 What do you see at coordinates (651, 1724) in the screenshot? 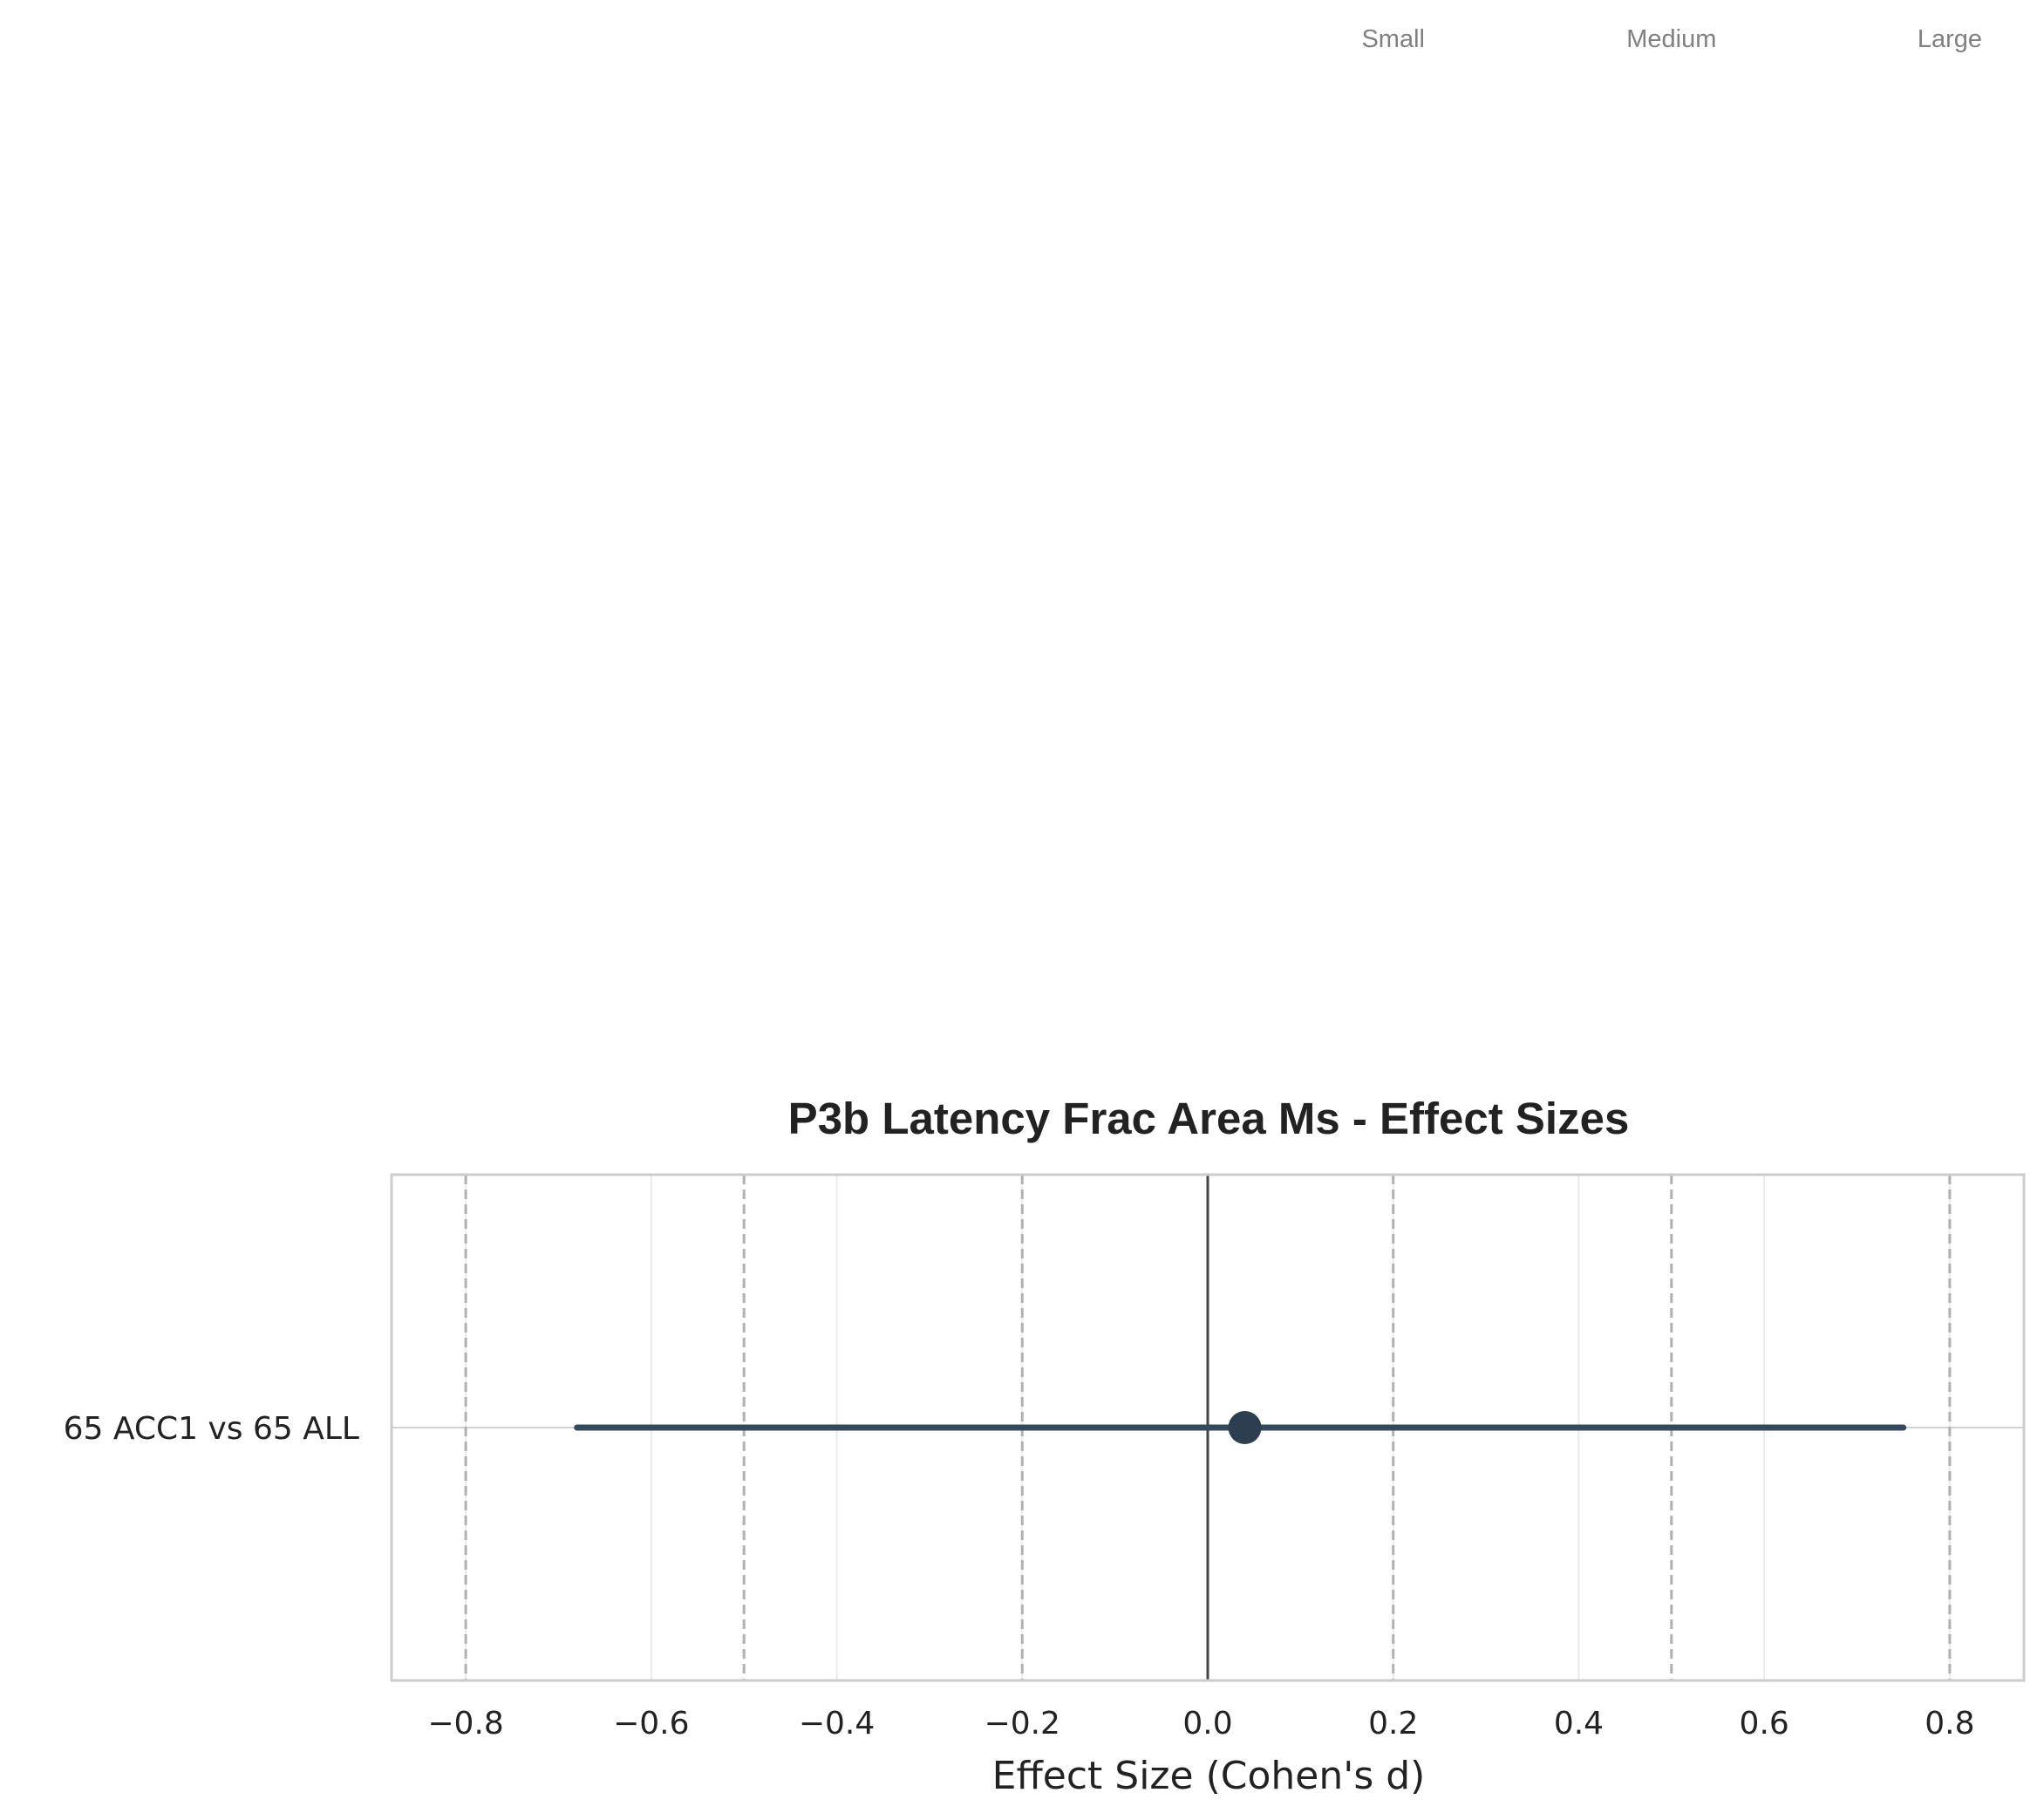
I see `x-tick-label: −0.6` at bounding box center [651, 1724].